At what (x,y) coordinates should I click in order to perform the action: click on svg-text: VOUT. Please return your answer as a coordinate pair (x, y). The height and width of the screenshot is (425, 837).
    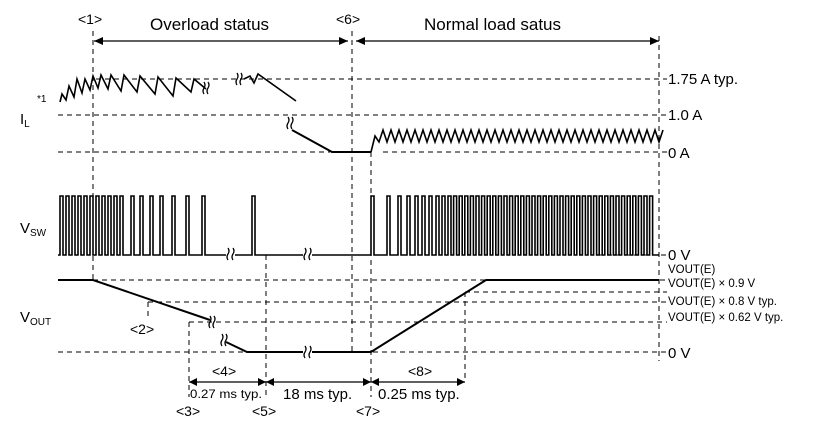
    Looking at the image, I should click on (35, 318).